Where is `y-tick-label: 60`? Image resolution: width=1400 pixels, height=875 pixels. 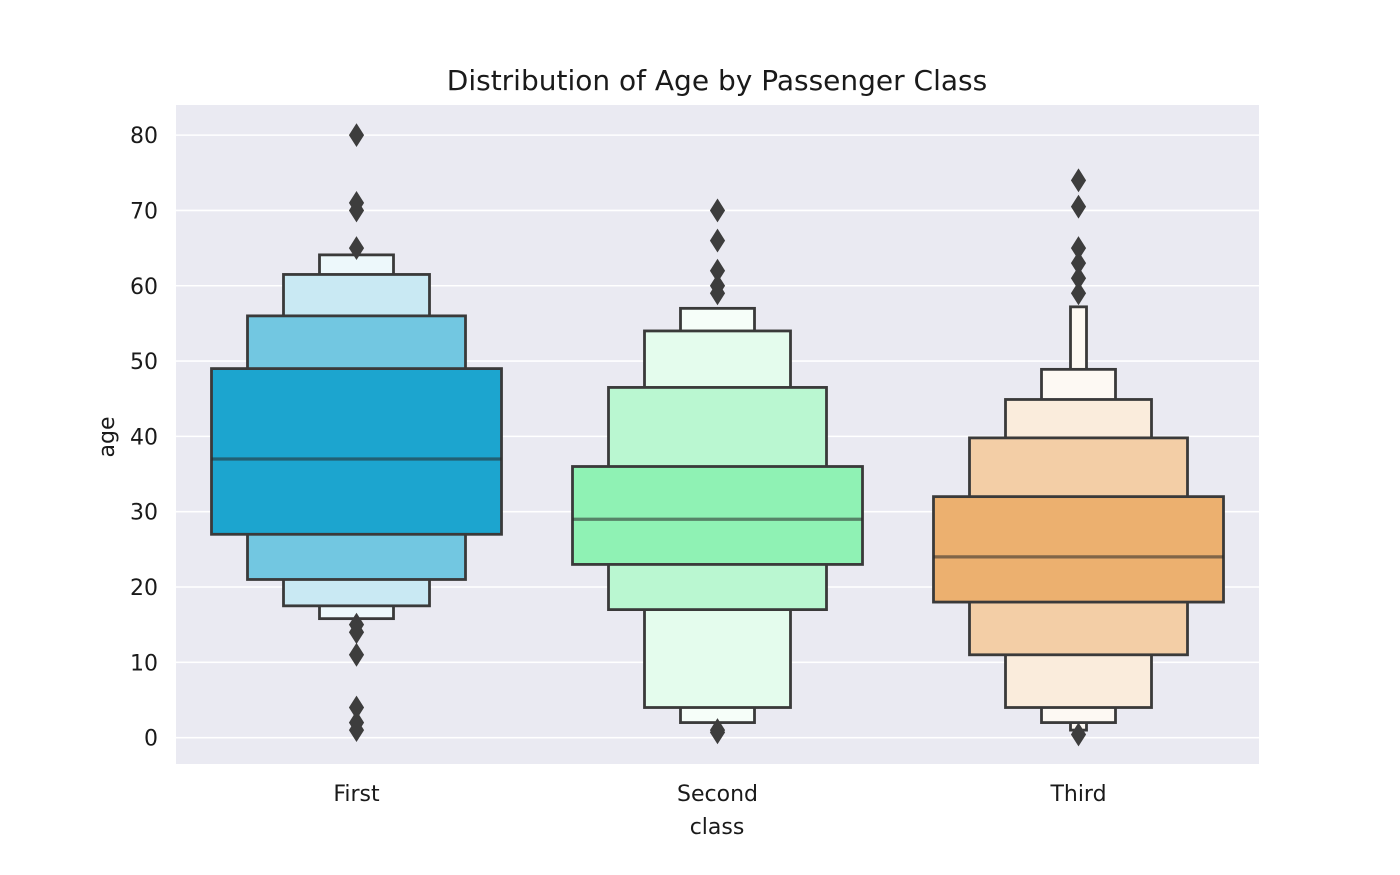 y-tick-label: 60 is located at coordinates (144, 287).